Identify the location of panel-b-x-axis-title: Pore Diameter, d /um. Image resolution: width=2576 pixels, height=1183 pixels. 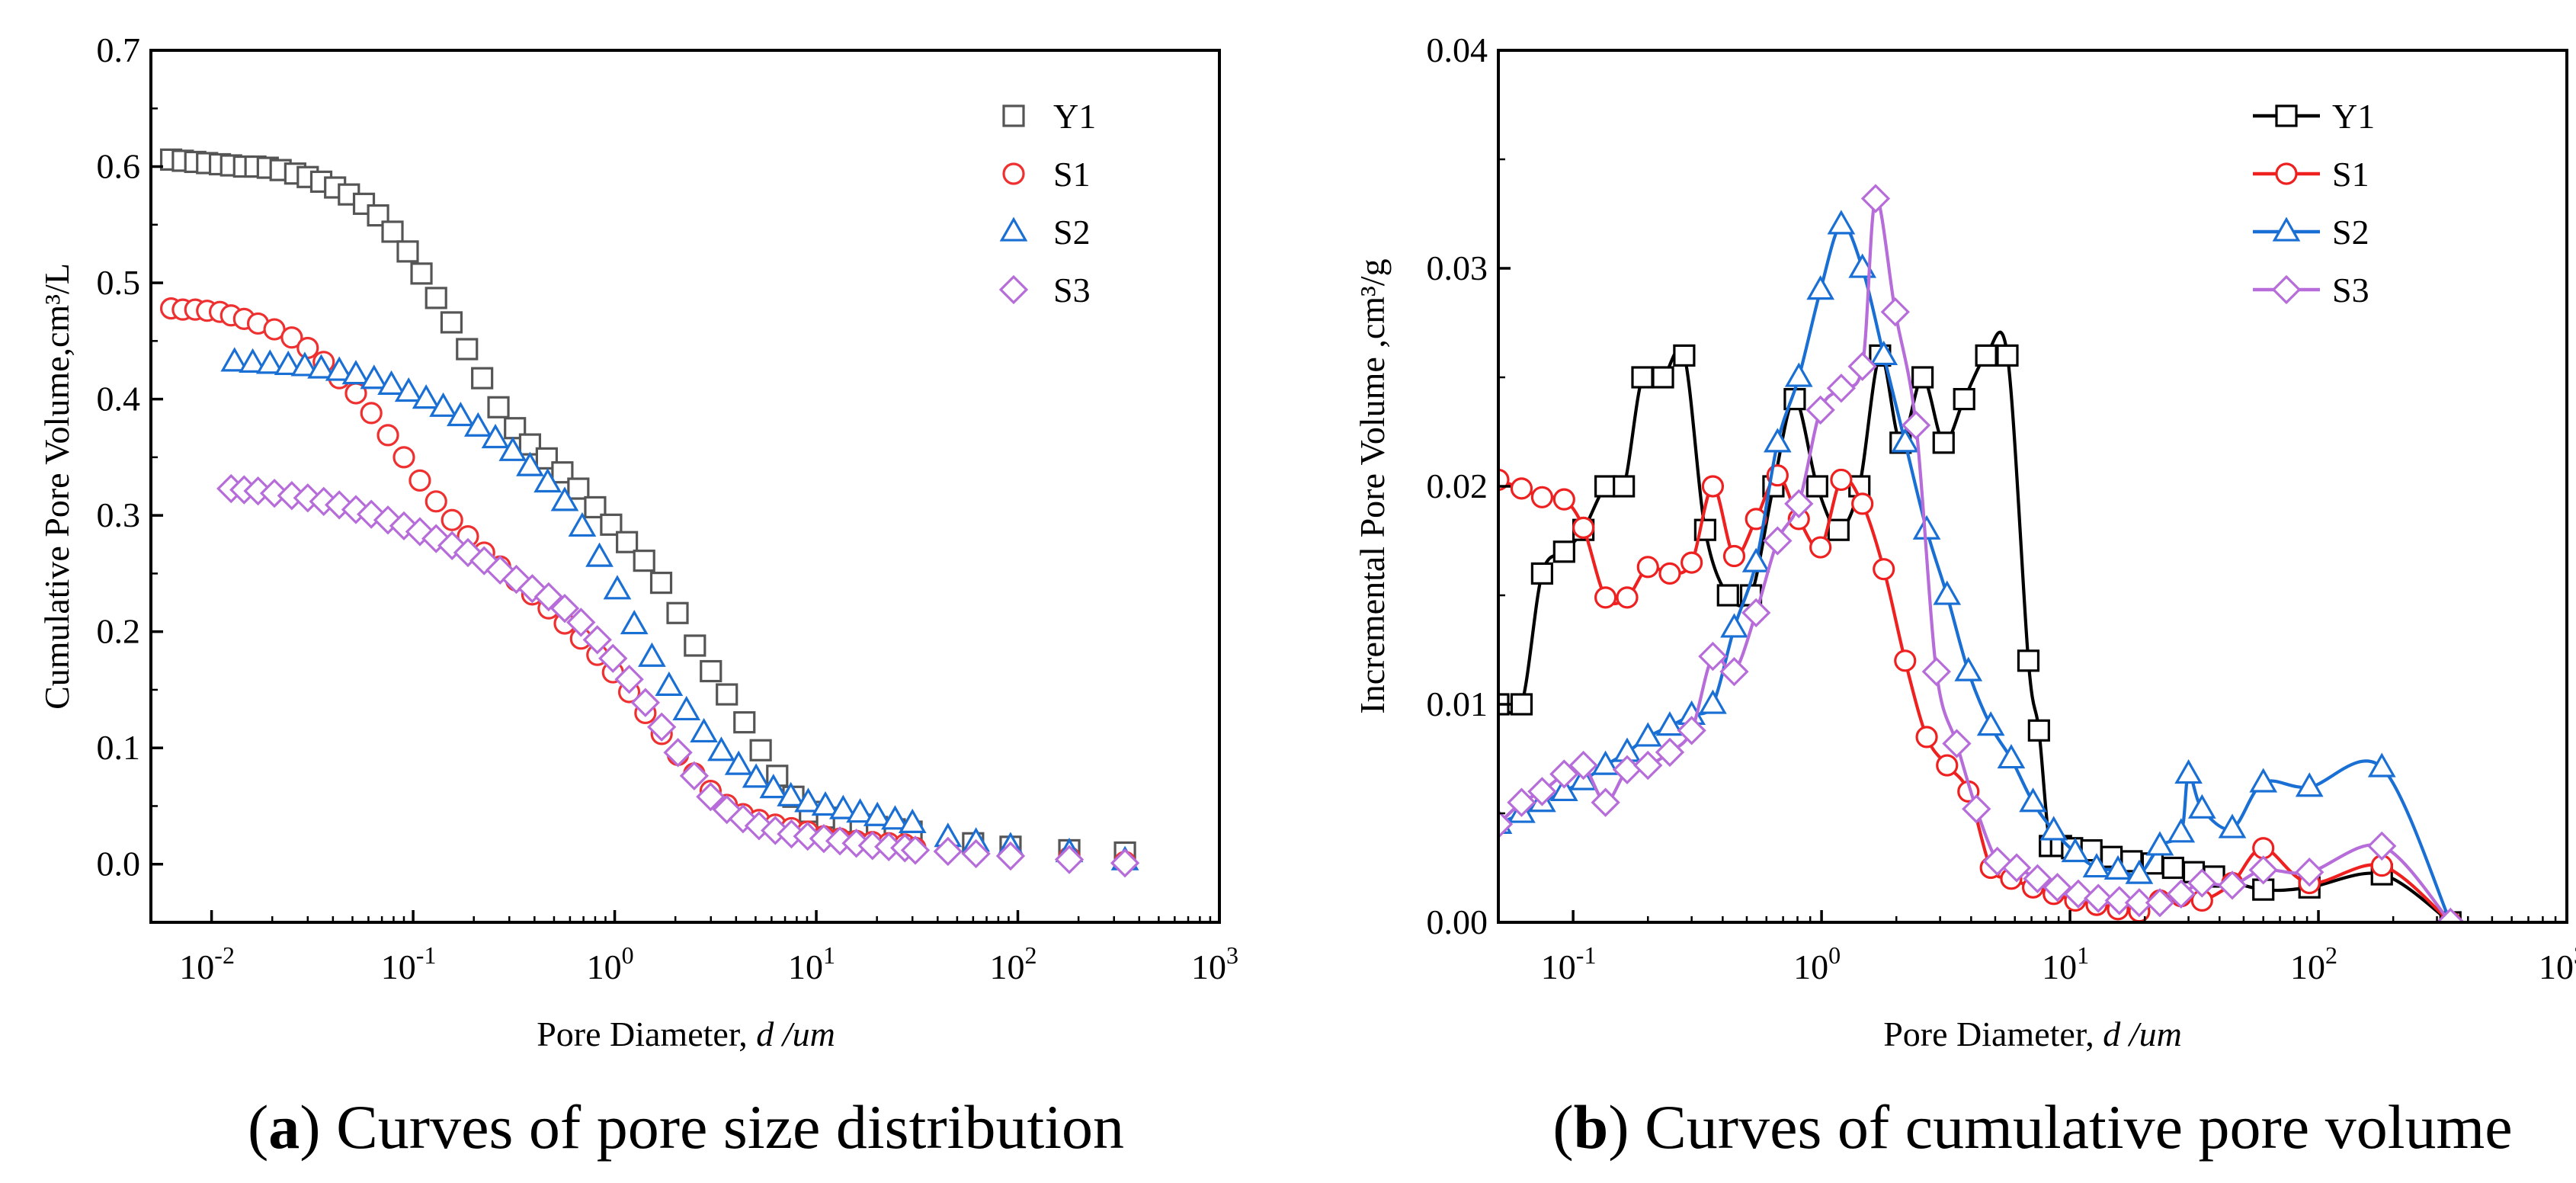
(2033, 1034).